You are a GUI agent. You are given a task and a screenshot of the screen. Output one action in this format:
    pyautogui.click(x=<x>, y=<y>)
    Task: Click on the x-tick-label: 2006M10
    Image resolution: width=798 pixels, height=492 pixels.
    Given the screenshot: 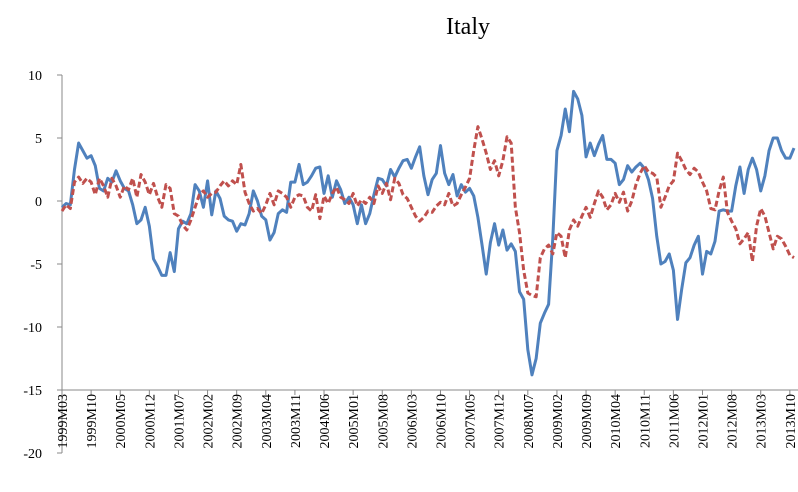 What is the action you would take?
    pyautogui.click(x=441, y=421)
    